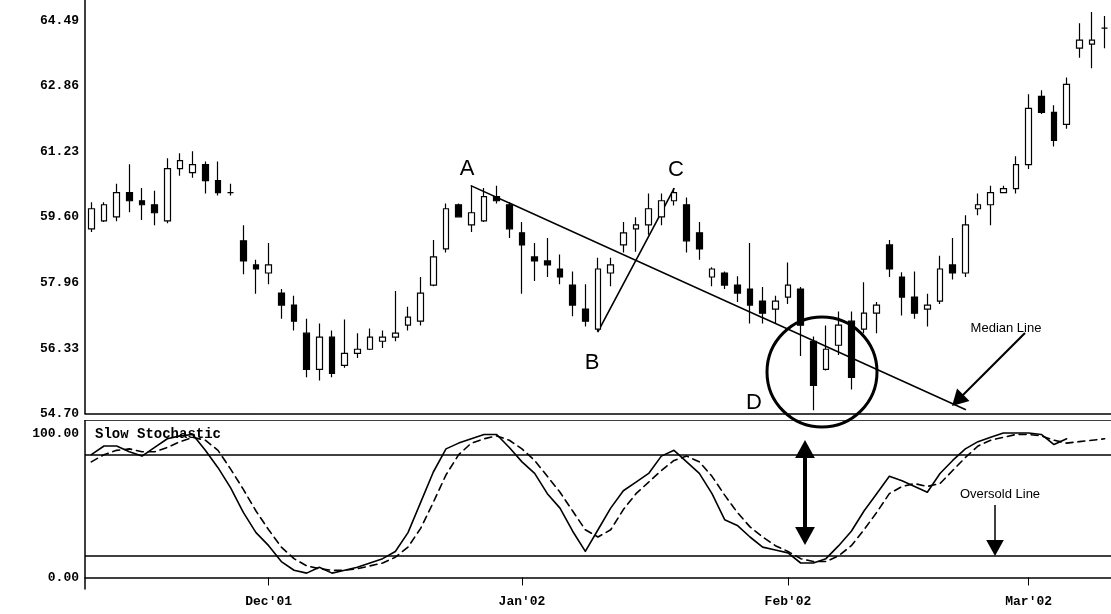 The image size is (1111, 614). What do you see at coordinates (56, 433) in the screenshot?
I see `y-tick-label: 100.00` at bounding box center [56, 433].